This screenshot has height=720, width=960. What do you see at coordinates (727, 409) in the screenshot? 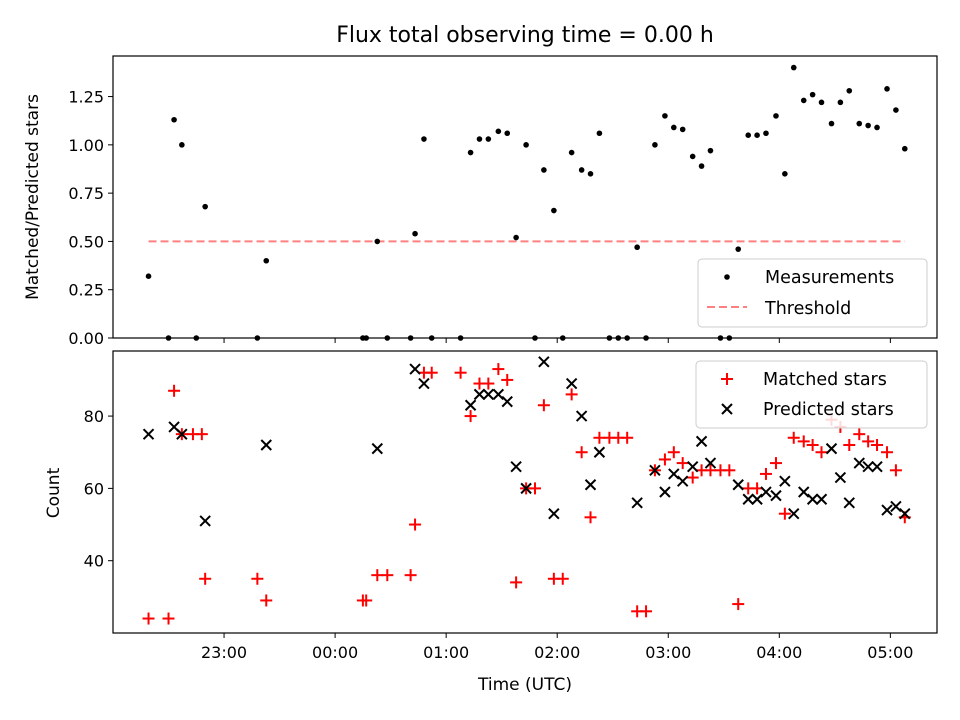
I see `legend-predicted-marker` at bounding box center [727, 409].